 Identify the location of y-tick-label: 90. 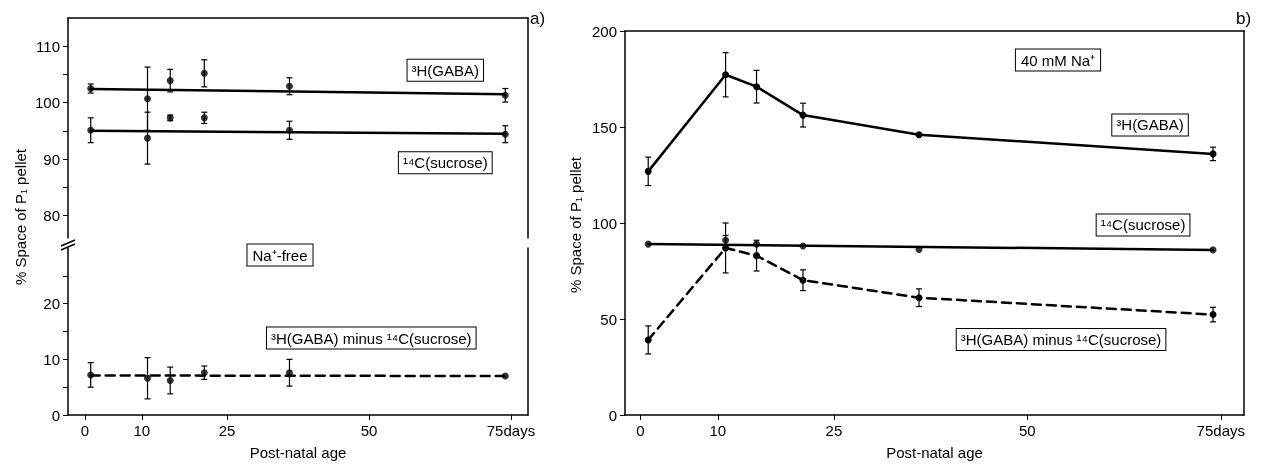
(51, 159).